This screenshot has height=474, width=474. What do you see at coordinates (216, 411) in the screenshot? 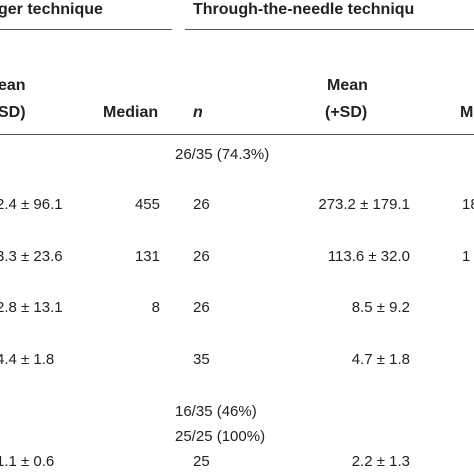
I see `table-cell: 16/35 (46%)` at bounding box center [216, 411].